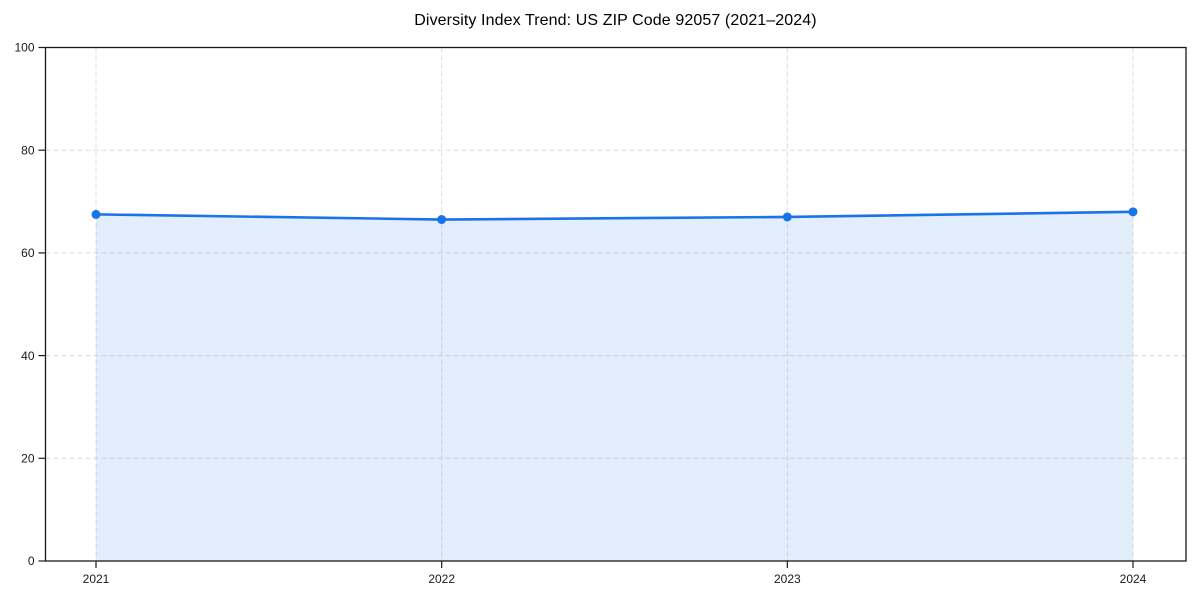 This screenshot has width=1200, height=600. I want to click on y-tick-label: 20, so click(28, 459).